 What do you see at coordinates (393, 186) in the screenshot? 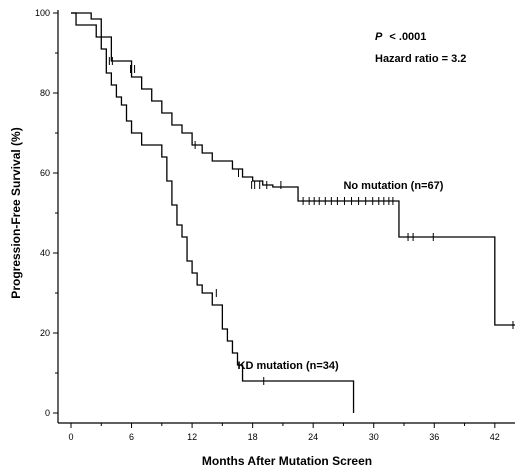
I see `series-label-1: No mutation (n=67)` at bounding box center [393, 186].